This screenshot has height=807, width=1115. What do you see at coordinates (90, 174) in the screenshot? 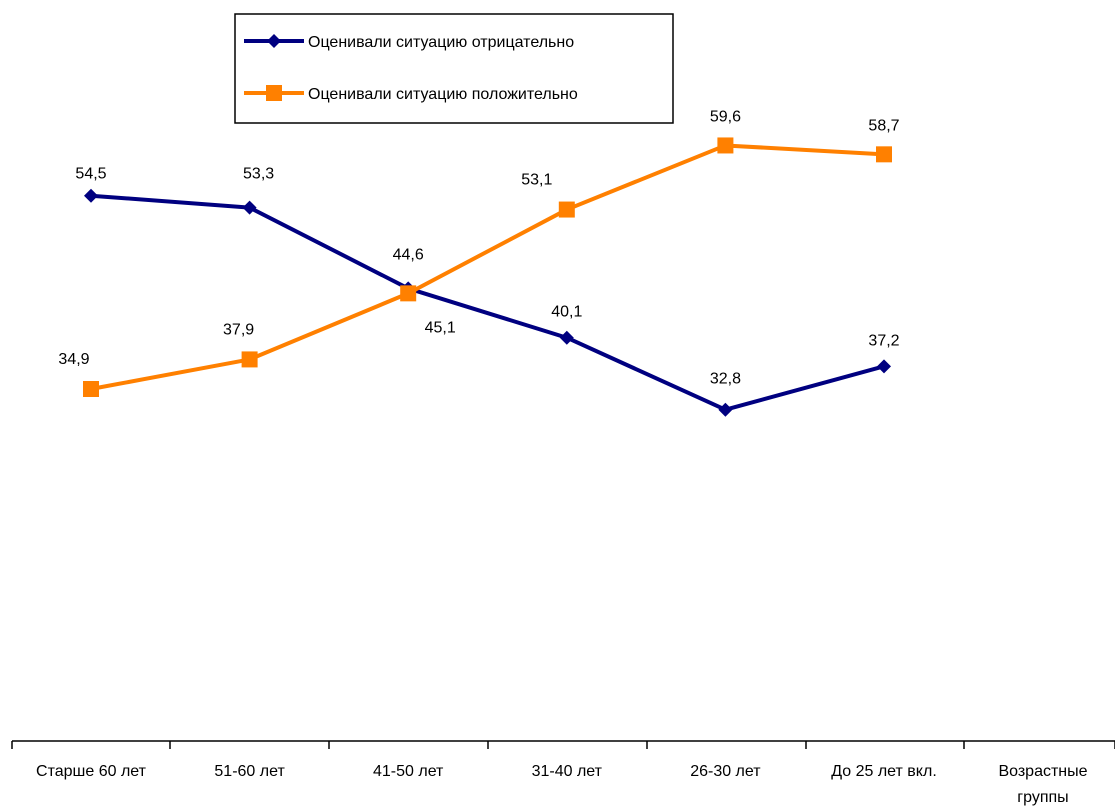
I see `data-label: 54,5` at bounding box center [90, 174].